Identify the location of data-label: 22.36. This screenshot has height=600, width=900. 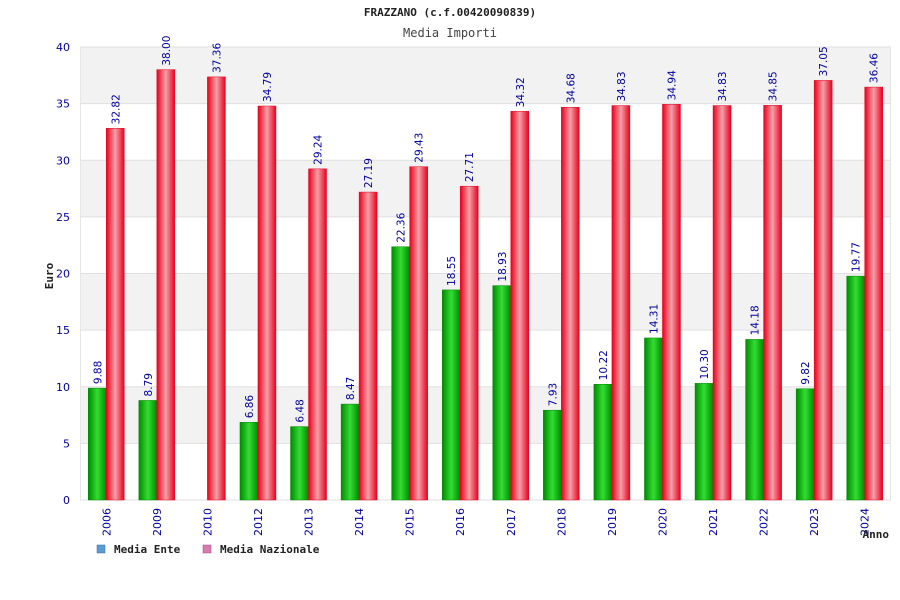
(402, 227).